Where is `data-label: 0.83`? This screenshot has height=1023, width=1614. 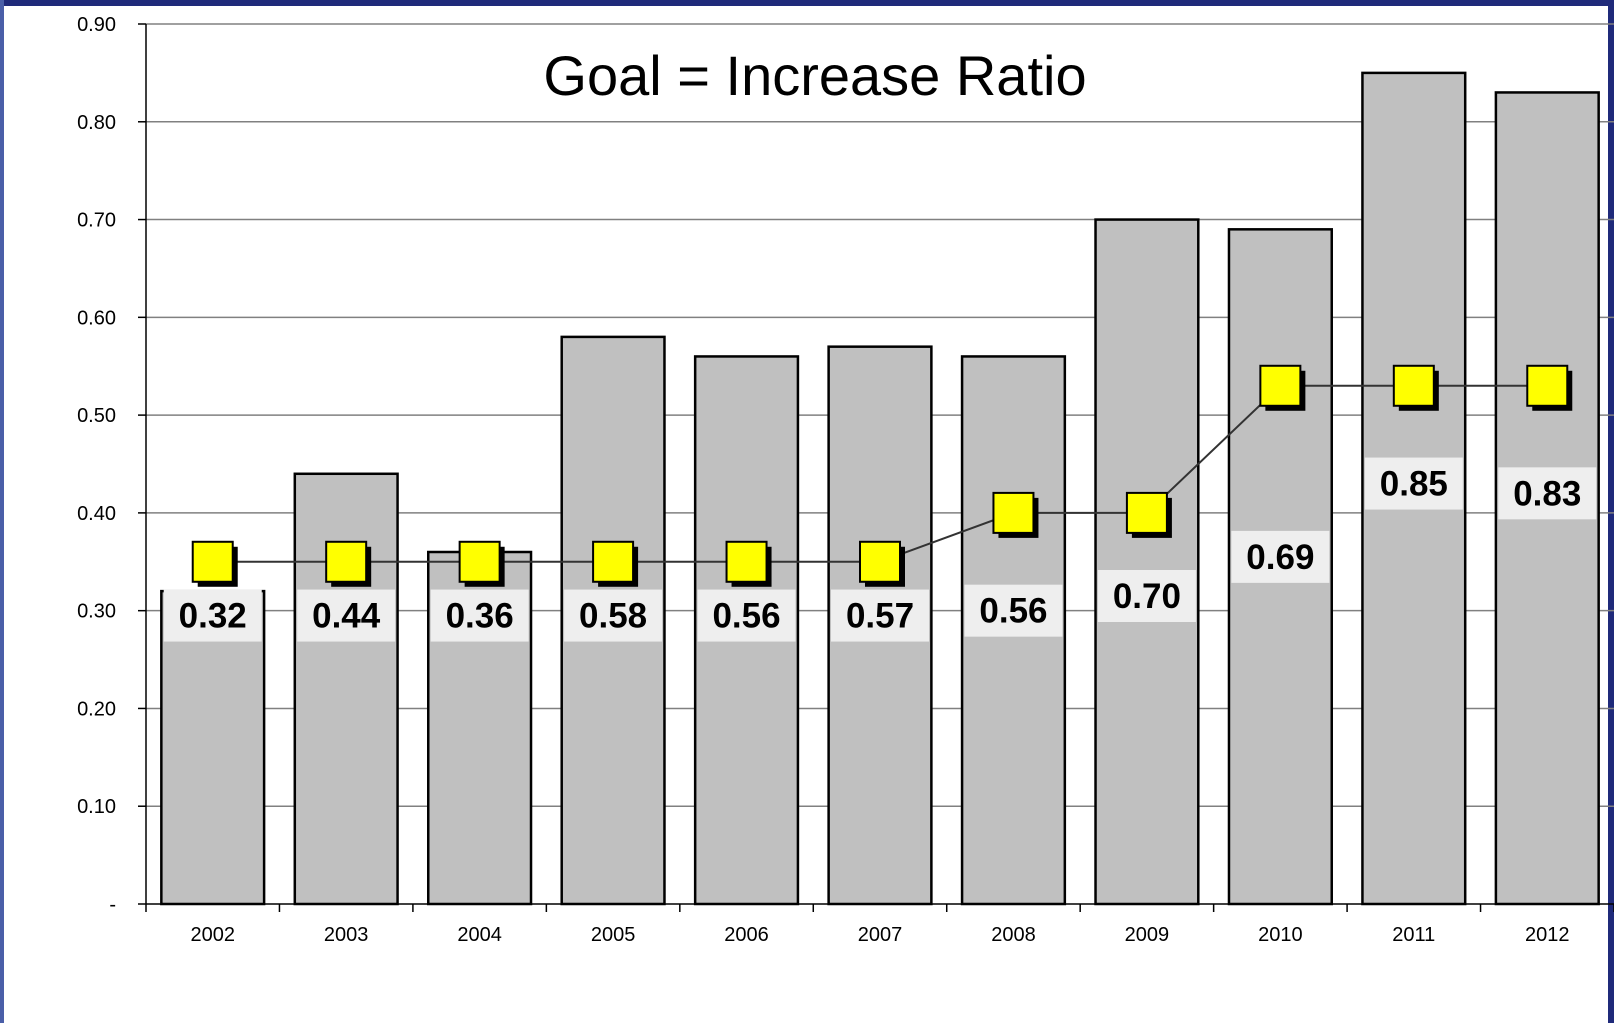 data-label: 0.83 is located at coordinates (1547, 493).